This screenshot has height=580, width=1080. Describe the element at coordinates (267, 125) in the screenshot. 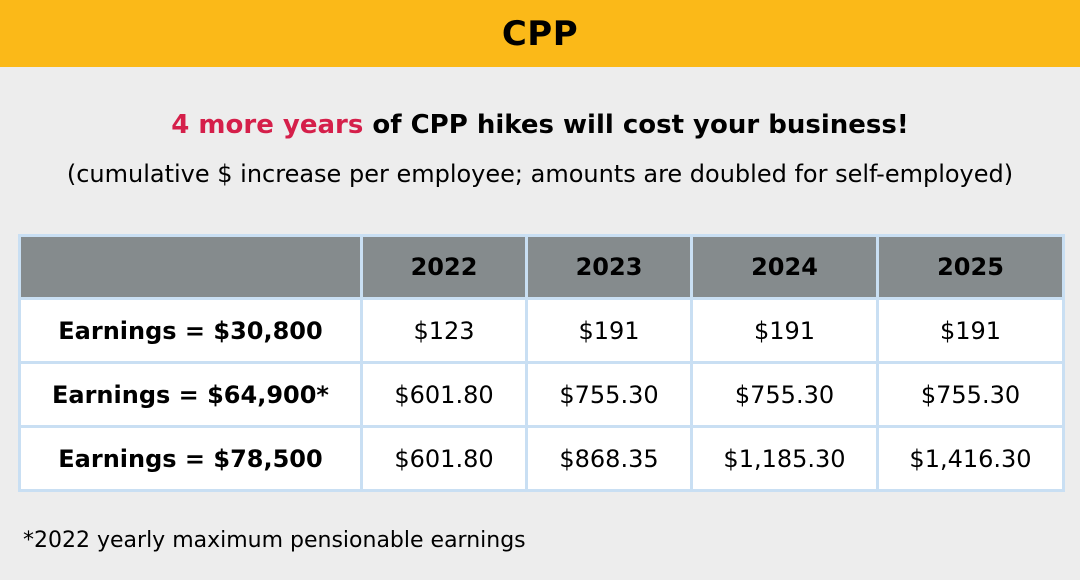

I see `headline-accent: 4 more years` at that location.